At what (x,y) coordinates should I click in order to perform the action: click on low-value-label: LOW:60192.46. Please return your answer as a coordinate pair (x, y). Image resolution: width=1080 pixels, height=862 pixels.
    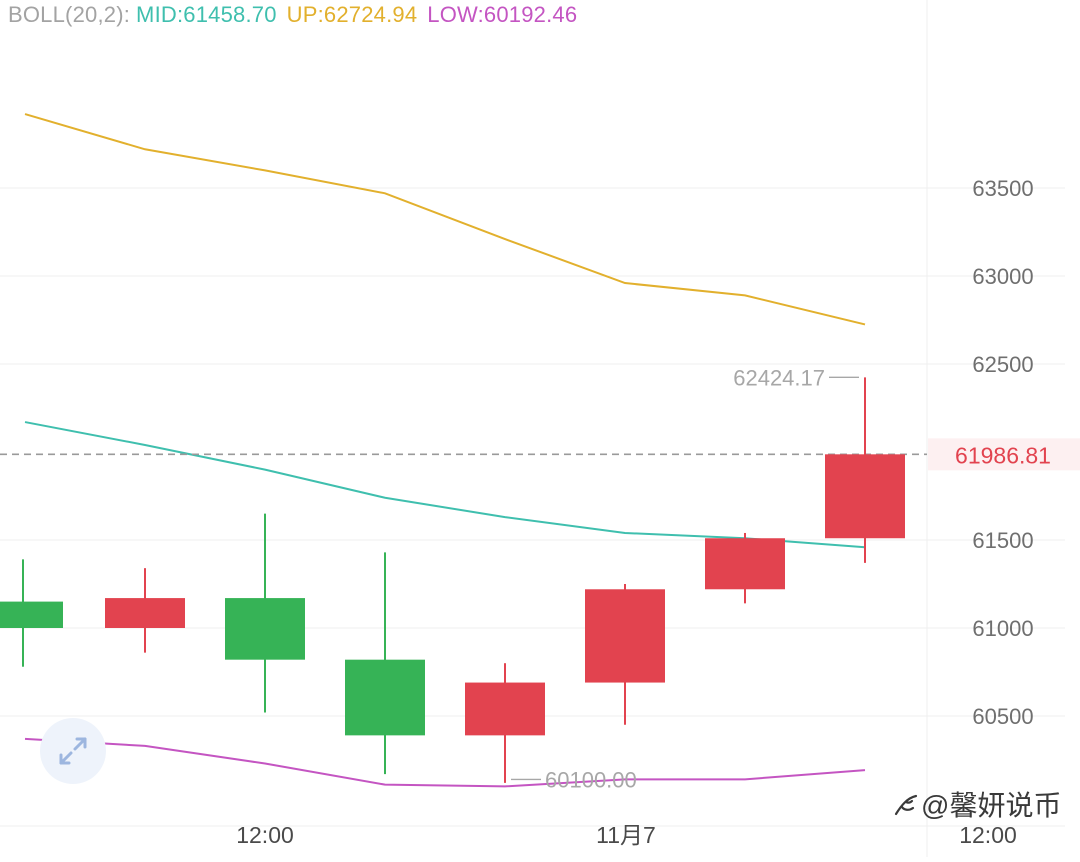
    Looking at the image, I should click on (502, 14).